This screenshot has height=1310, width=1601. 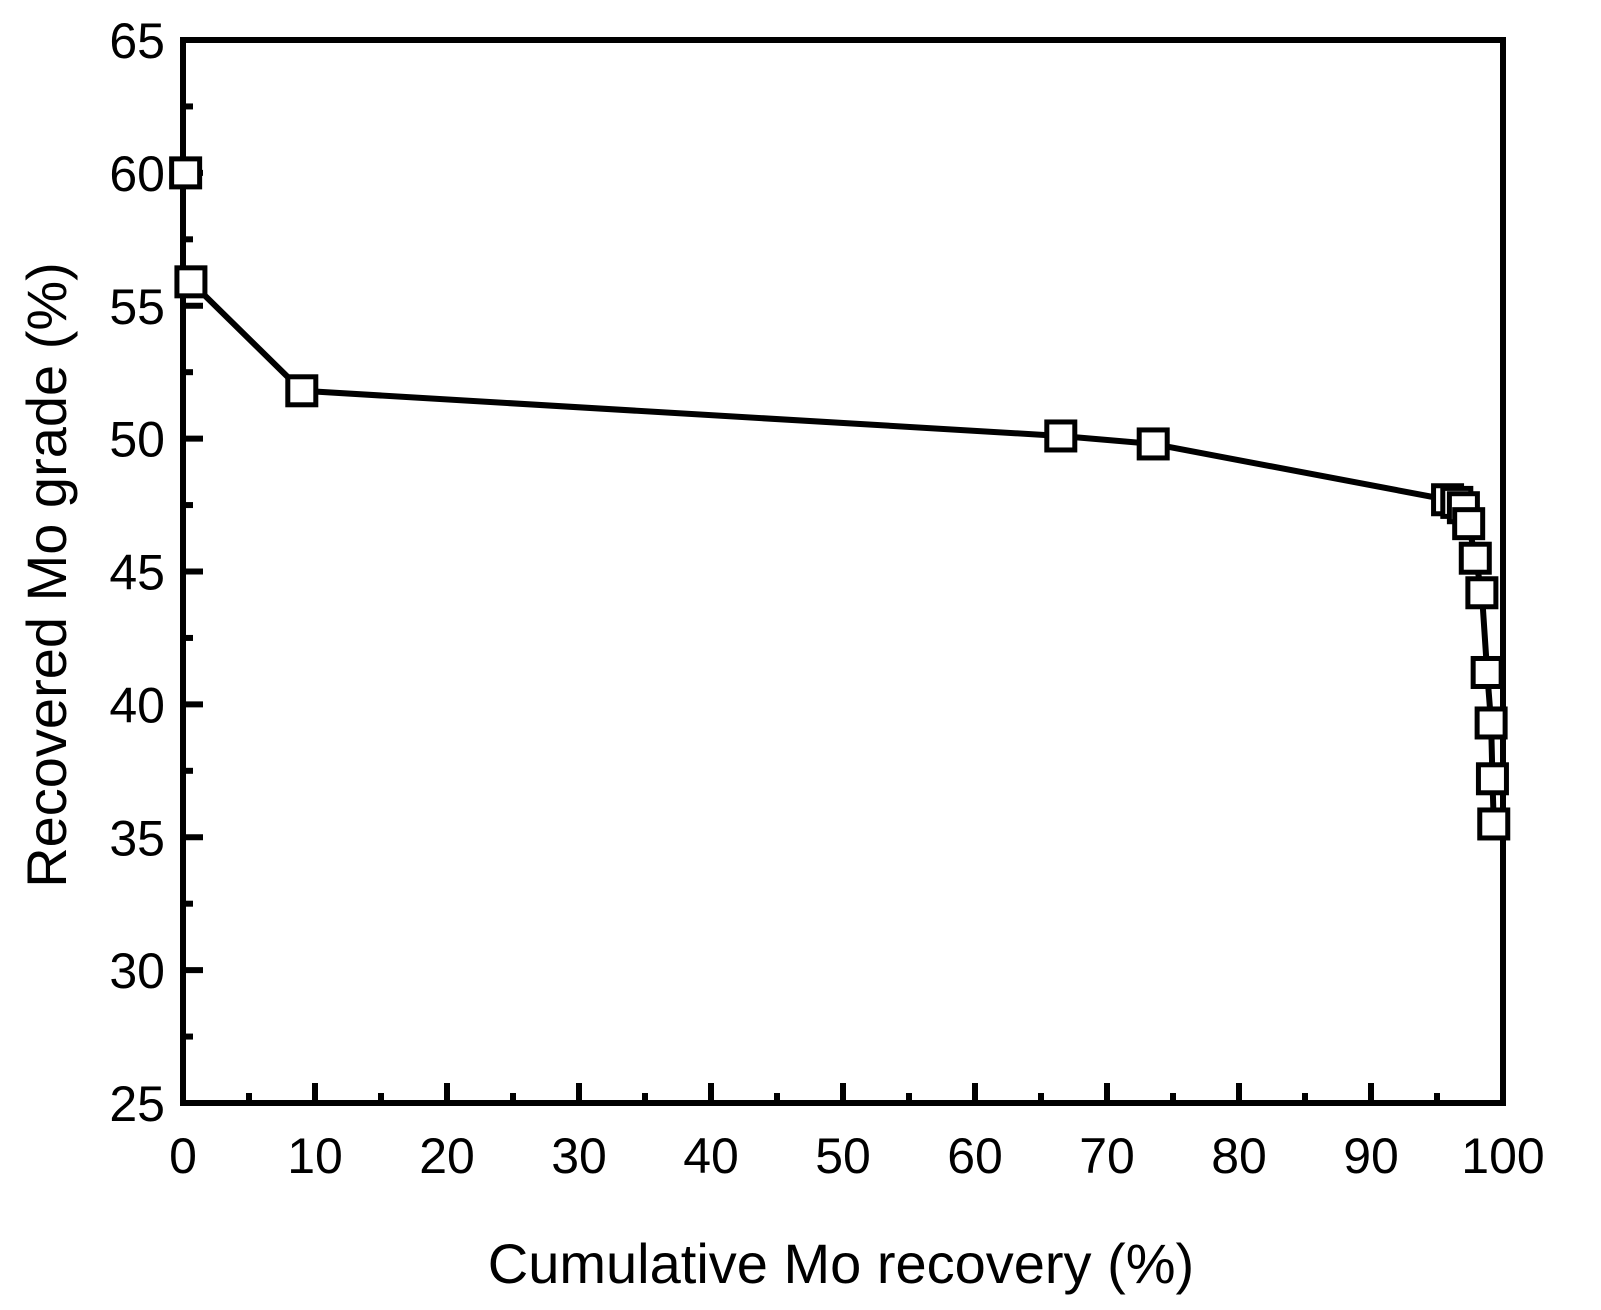 What do you see at coordinates (841, 1263) in the screenshot?
I see `x-axis-title: Cumulative Mo recovery (%)` at bounding box center [841, 1263].